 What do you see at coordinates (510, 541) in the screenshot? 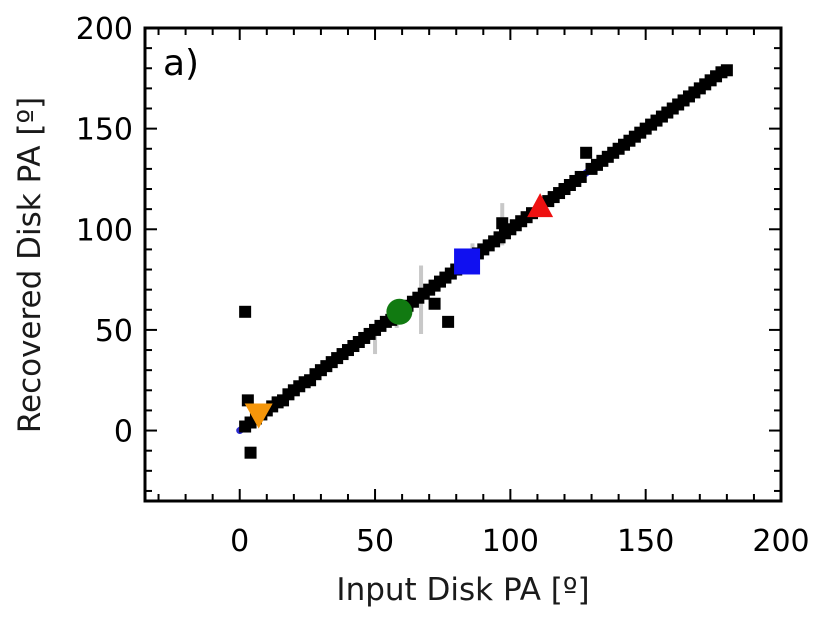
I see `x-tick-label: 100` at bounding box center [510, 541].